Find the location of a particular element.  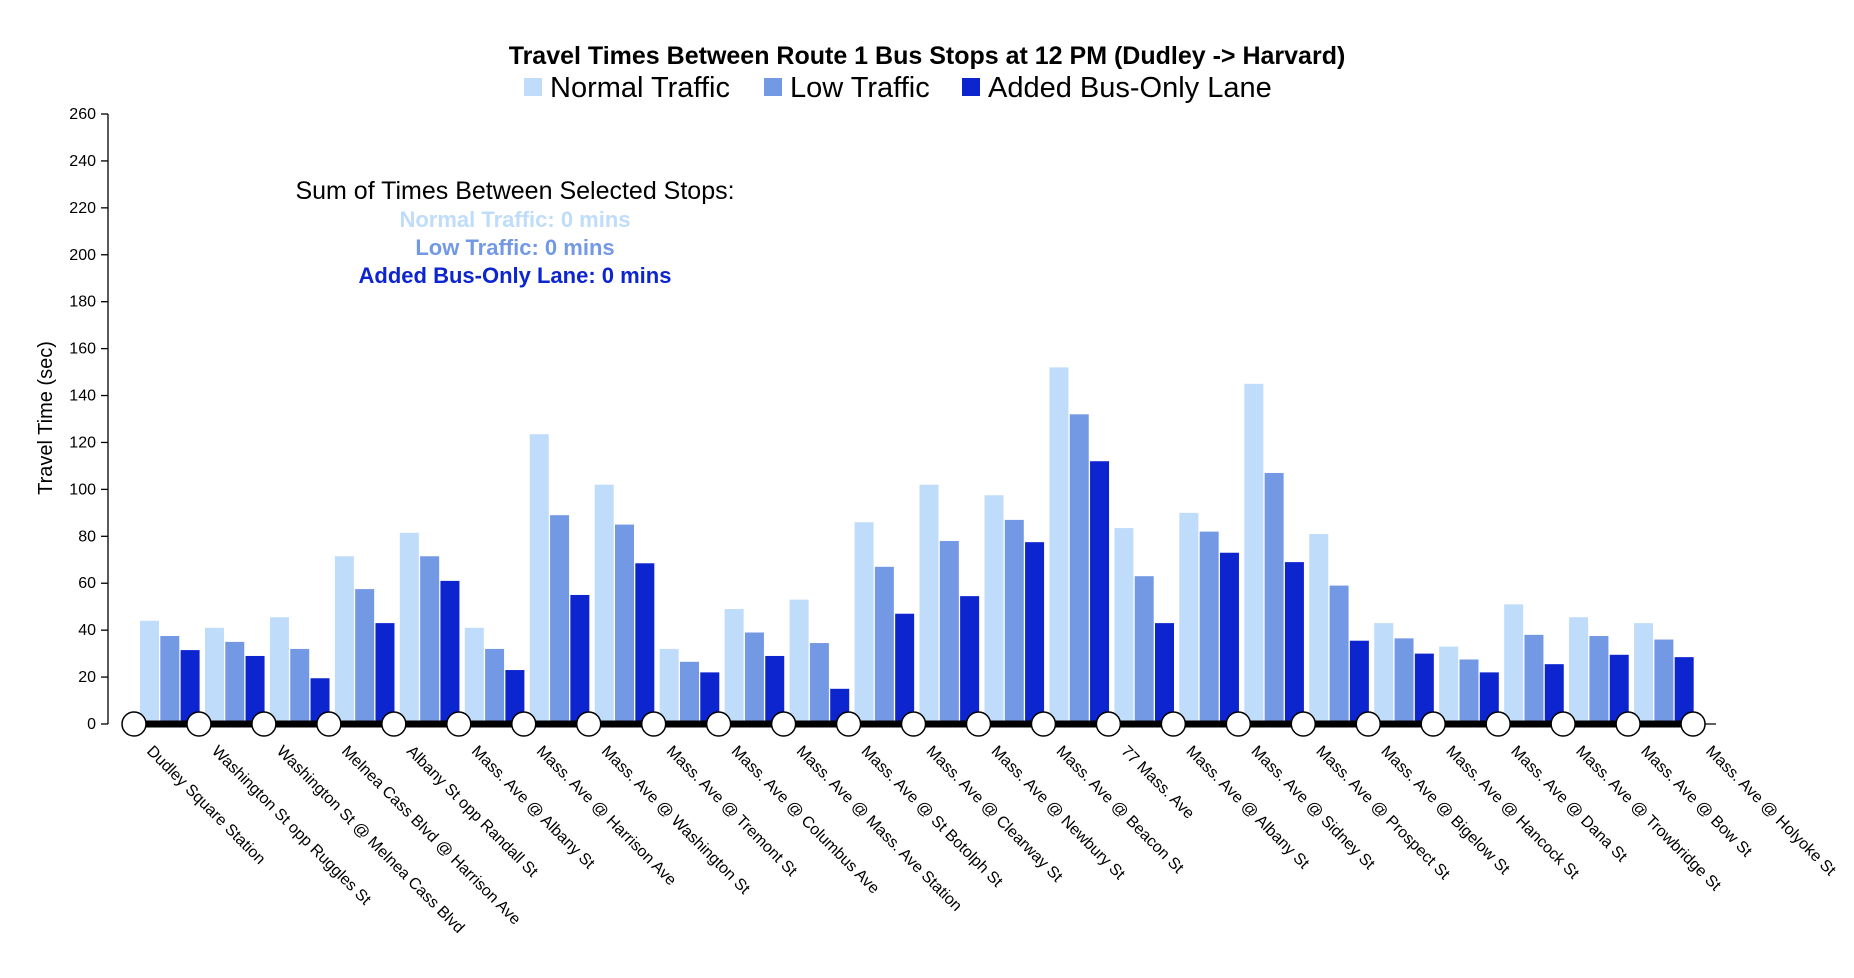

y-tick-label: 180 is located at coordinates (82, 302).